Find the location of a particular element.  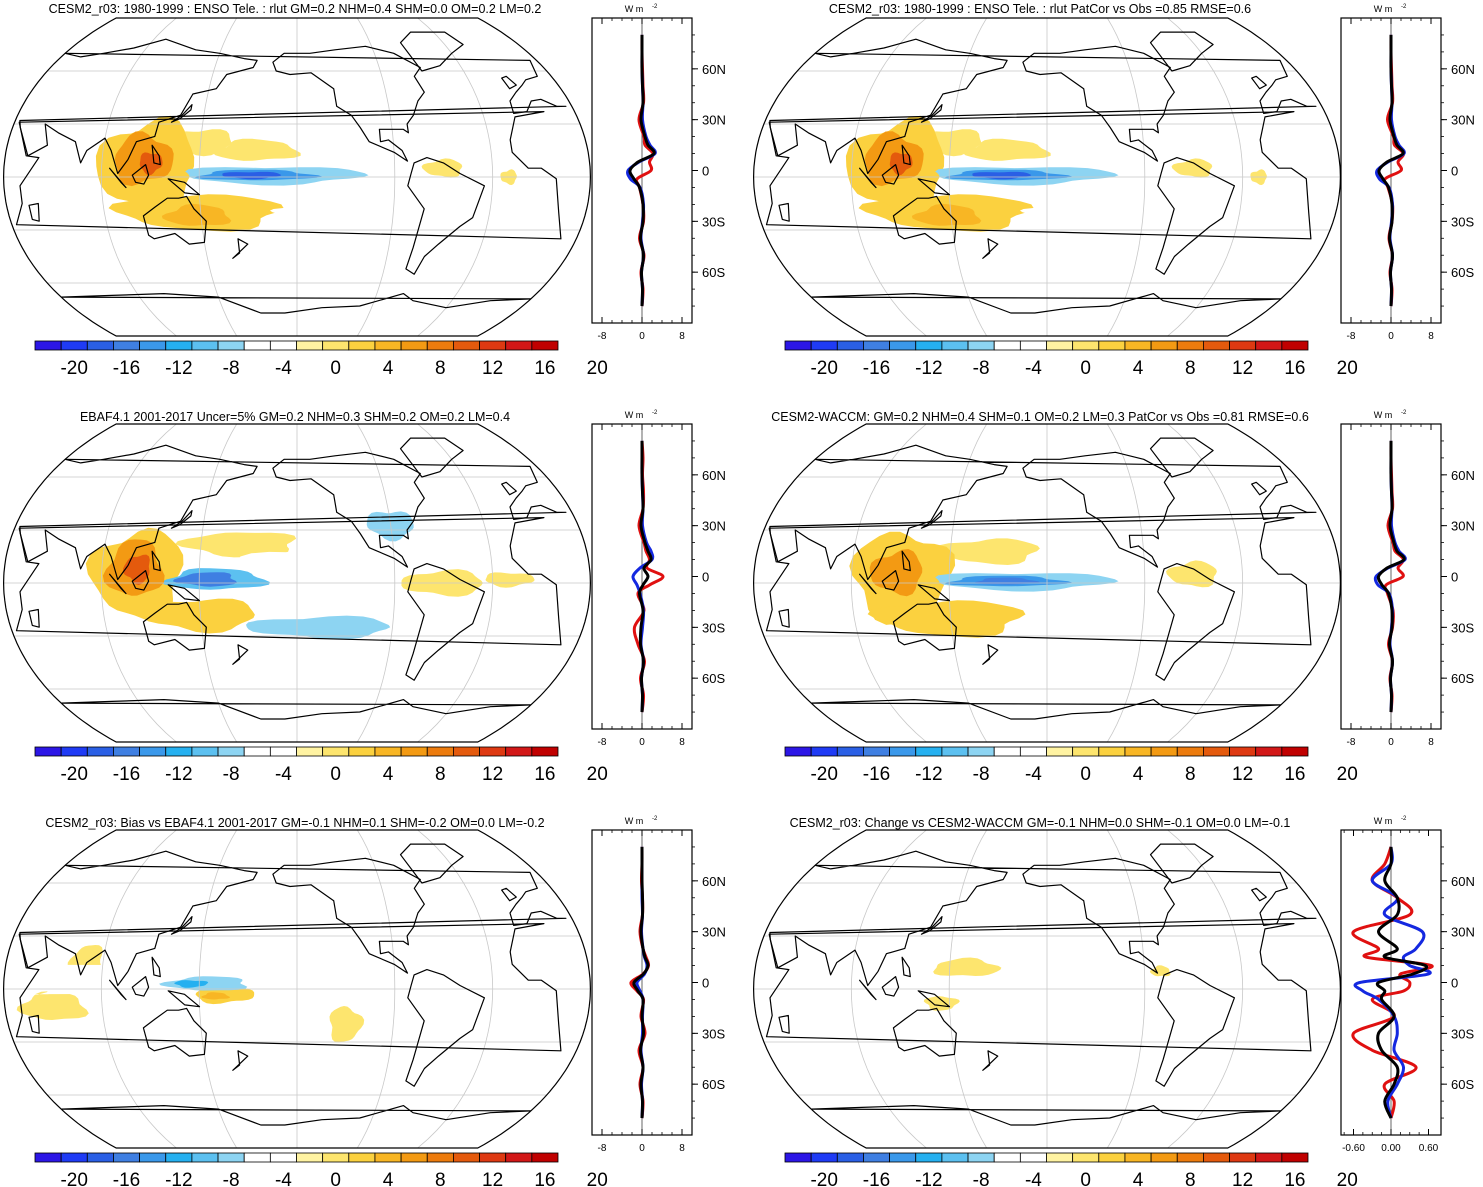

colorbar: -20 -16 -12 -8 -4 0 4 8 12 16 20 is located at coordinates (321, 359).